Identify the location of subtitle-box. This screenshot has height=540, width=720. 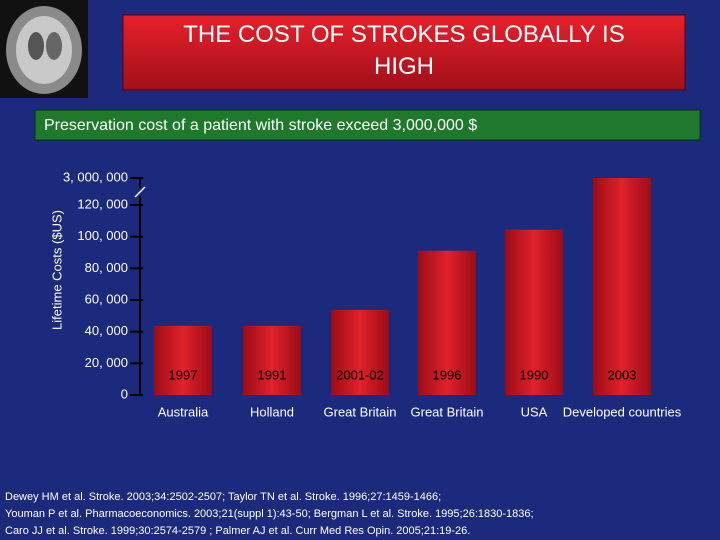
(367, 125).